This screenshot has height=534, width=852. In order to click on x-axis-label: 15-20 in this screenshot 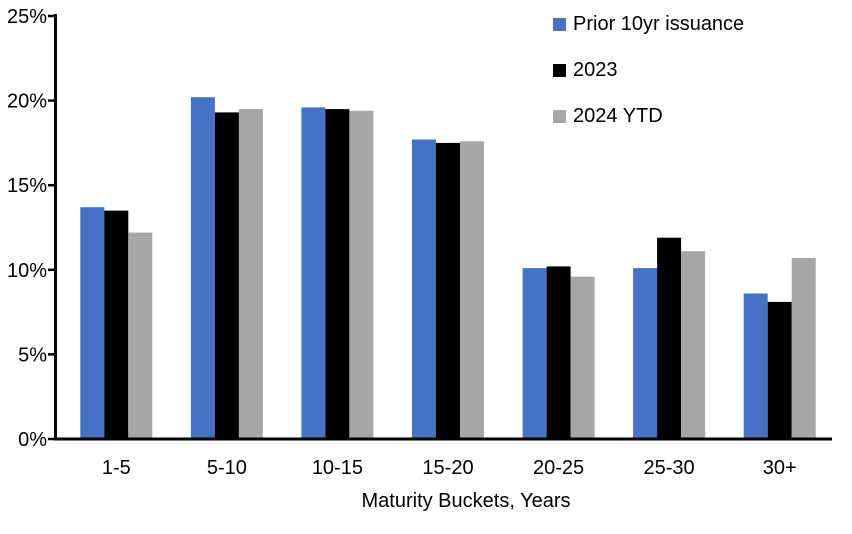, I will do `click(447, 468)`.